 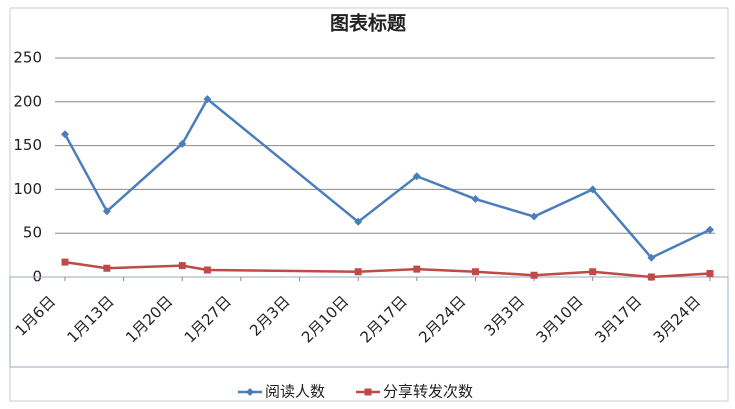 What do you see at coordinates (32, 233) in the screenshot?
I see `y-tick-label: 50` at bounding box center [32, 233].